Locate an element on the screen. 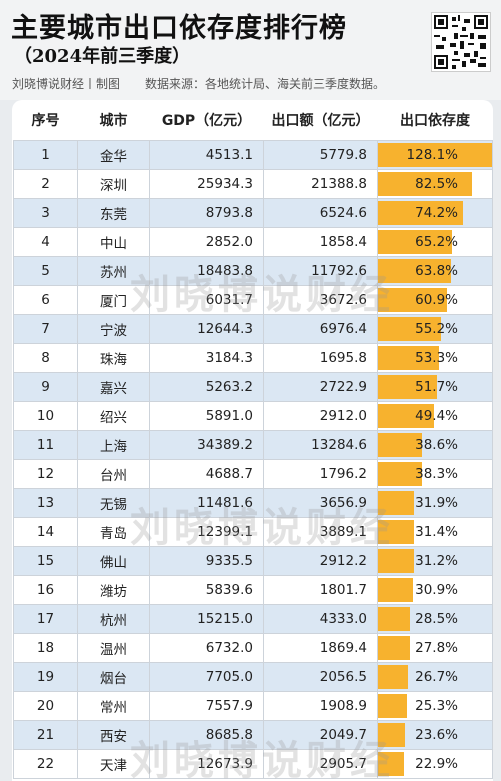 This screenshot has height=781, width=501. city-cell: 金华 is located at coordinates (113, 155).